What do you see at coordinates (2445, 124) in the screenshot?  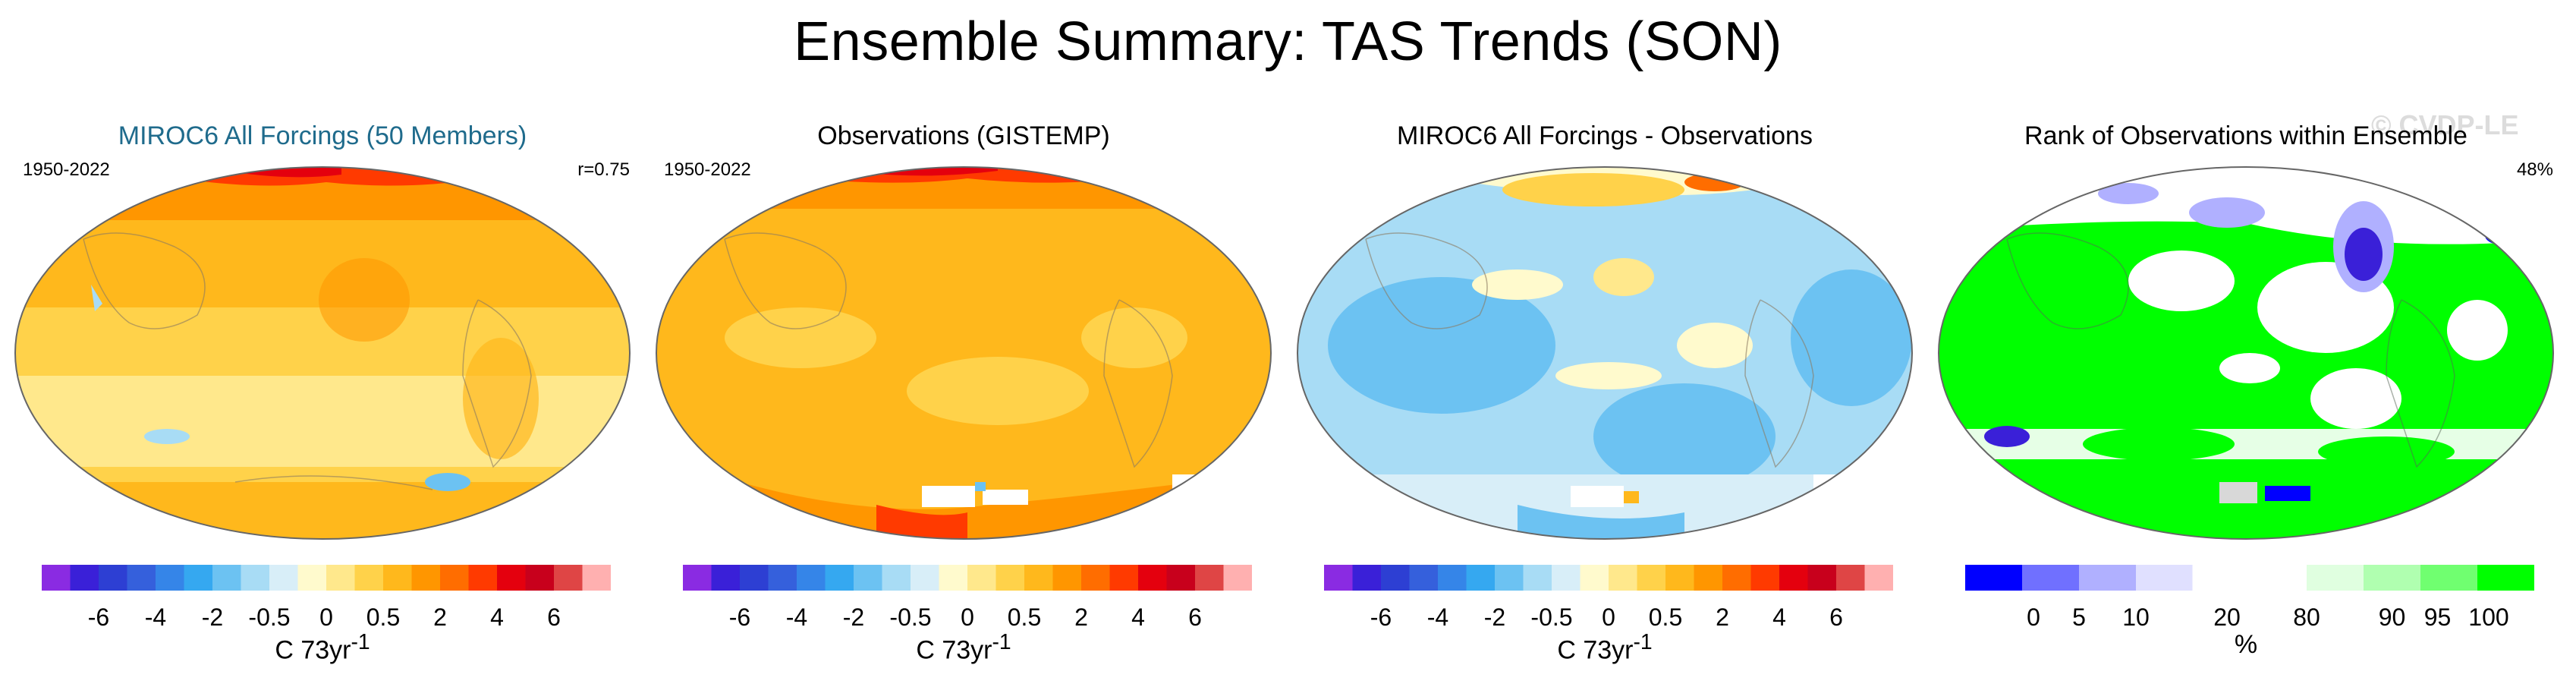 I see `watermark-text: © CVDP-LE` at bounding box center [2445, 124].